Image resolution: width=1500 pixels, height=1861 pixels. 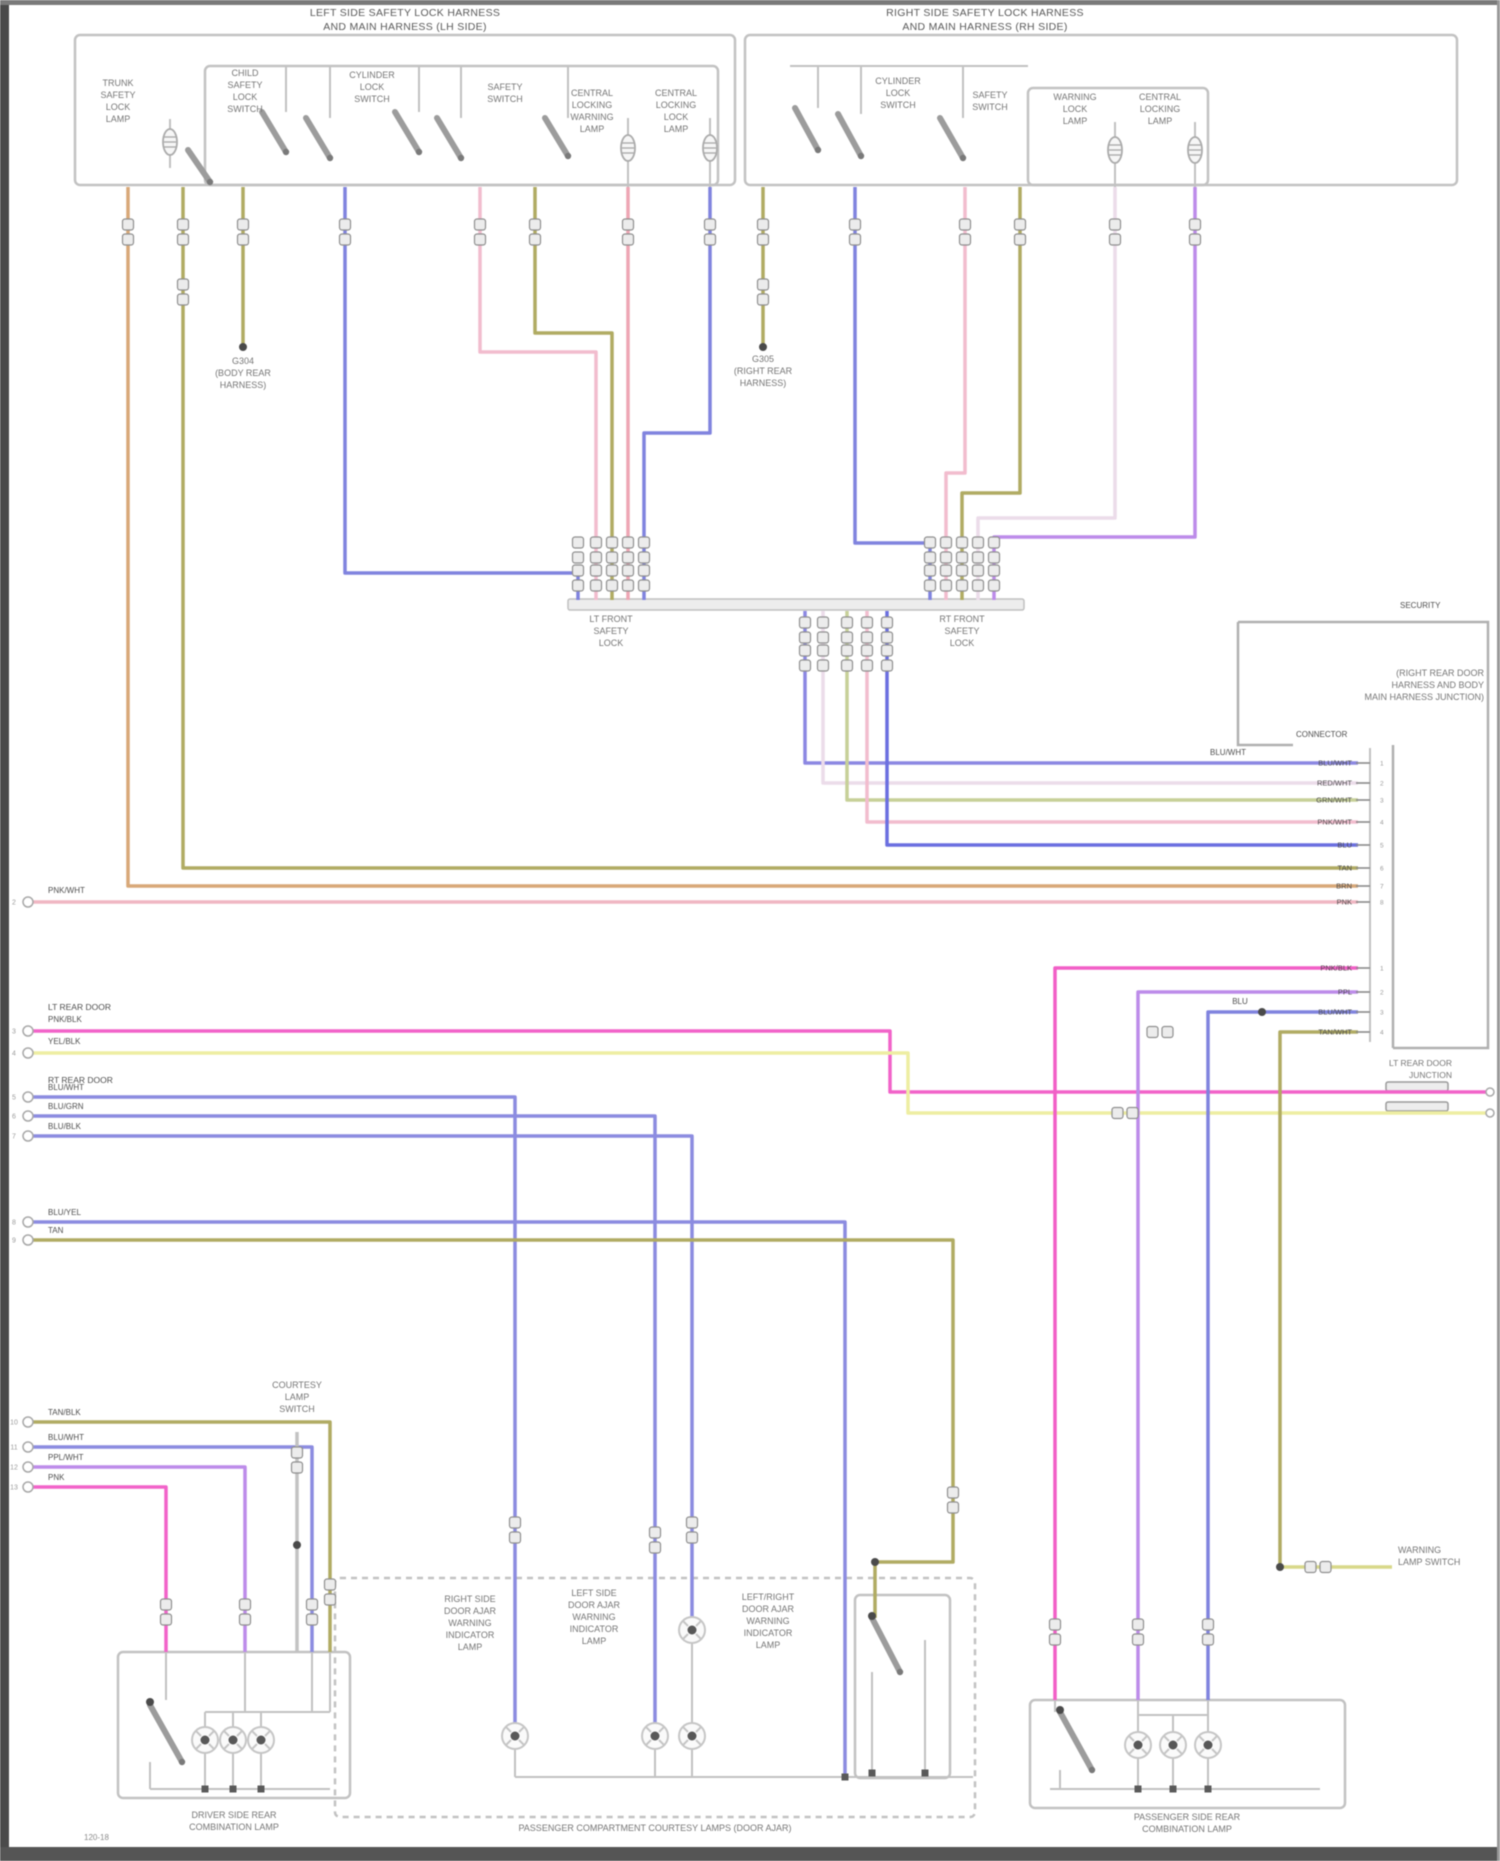 What do you see at coordinates (1382, 1033) in the screenshot?
I see `pin-number: 4` at bounding box center [1382, 1033].